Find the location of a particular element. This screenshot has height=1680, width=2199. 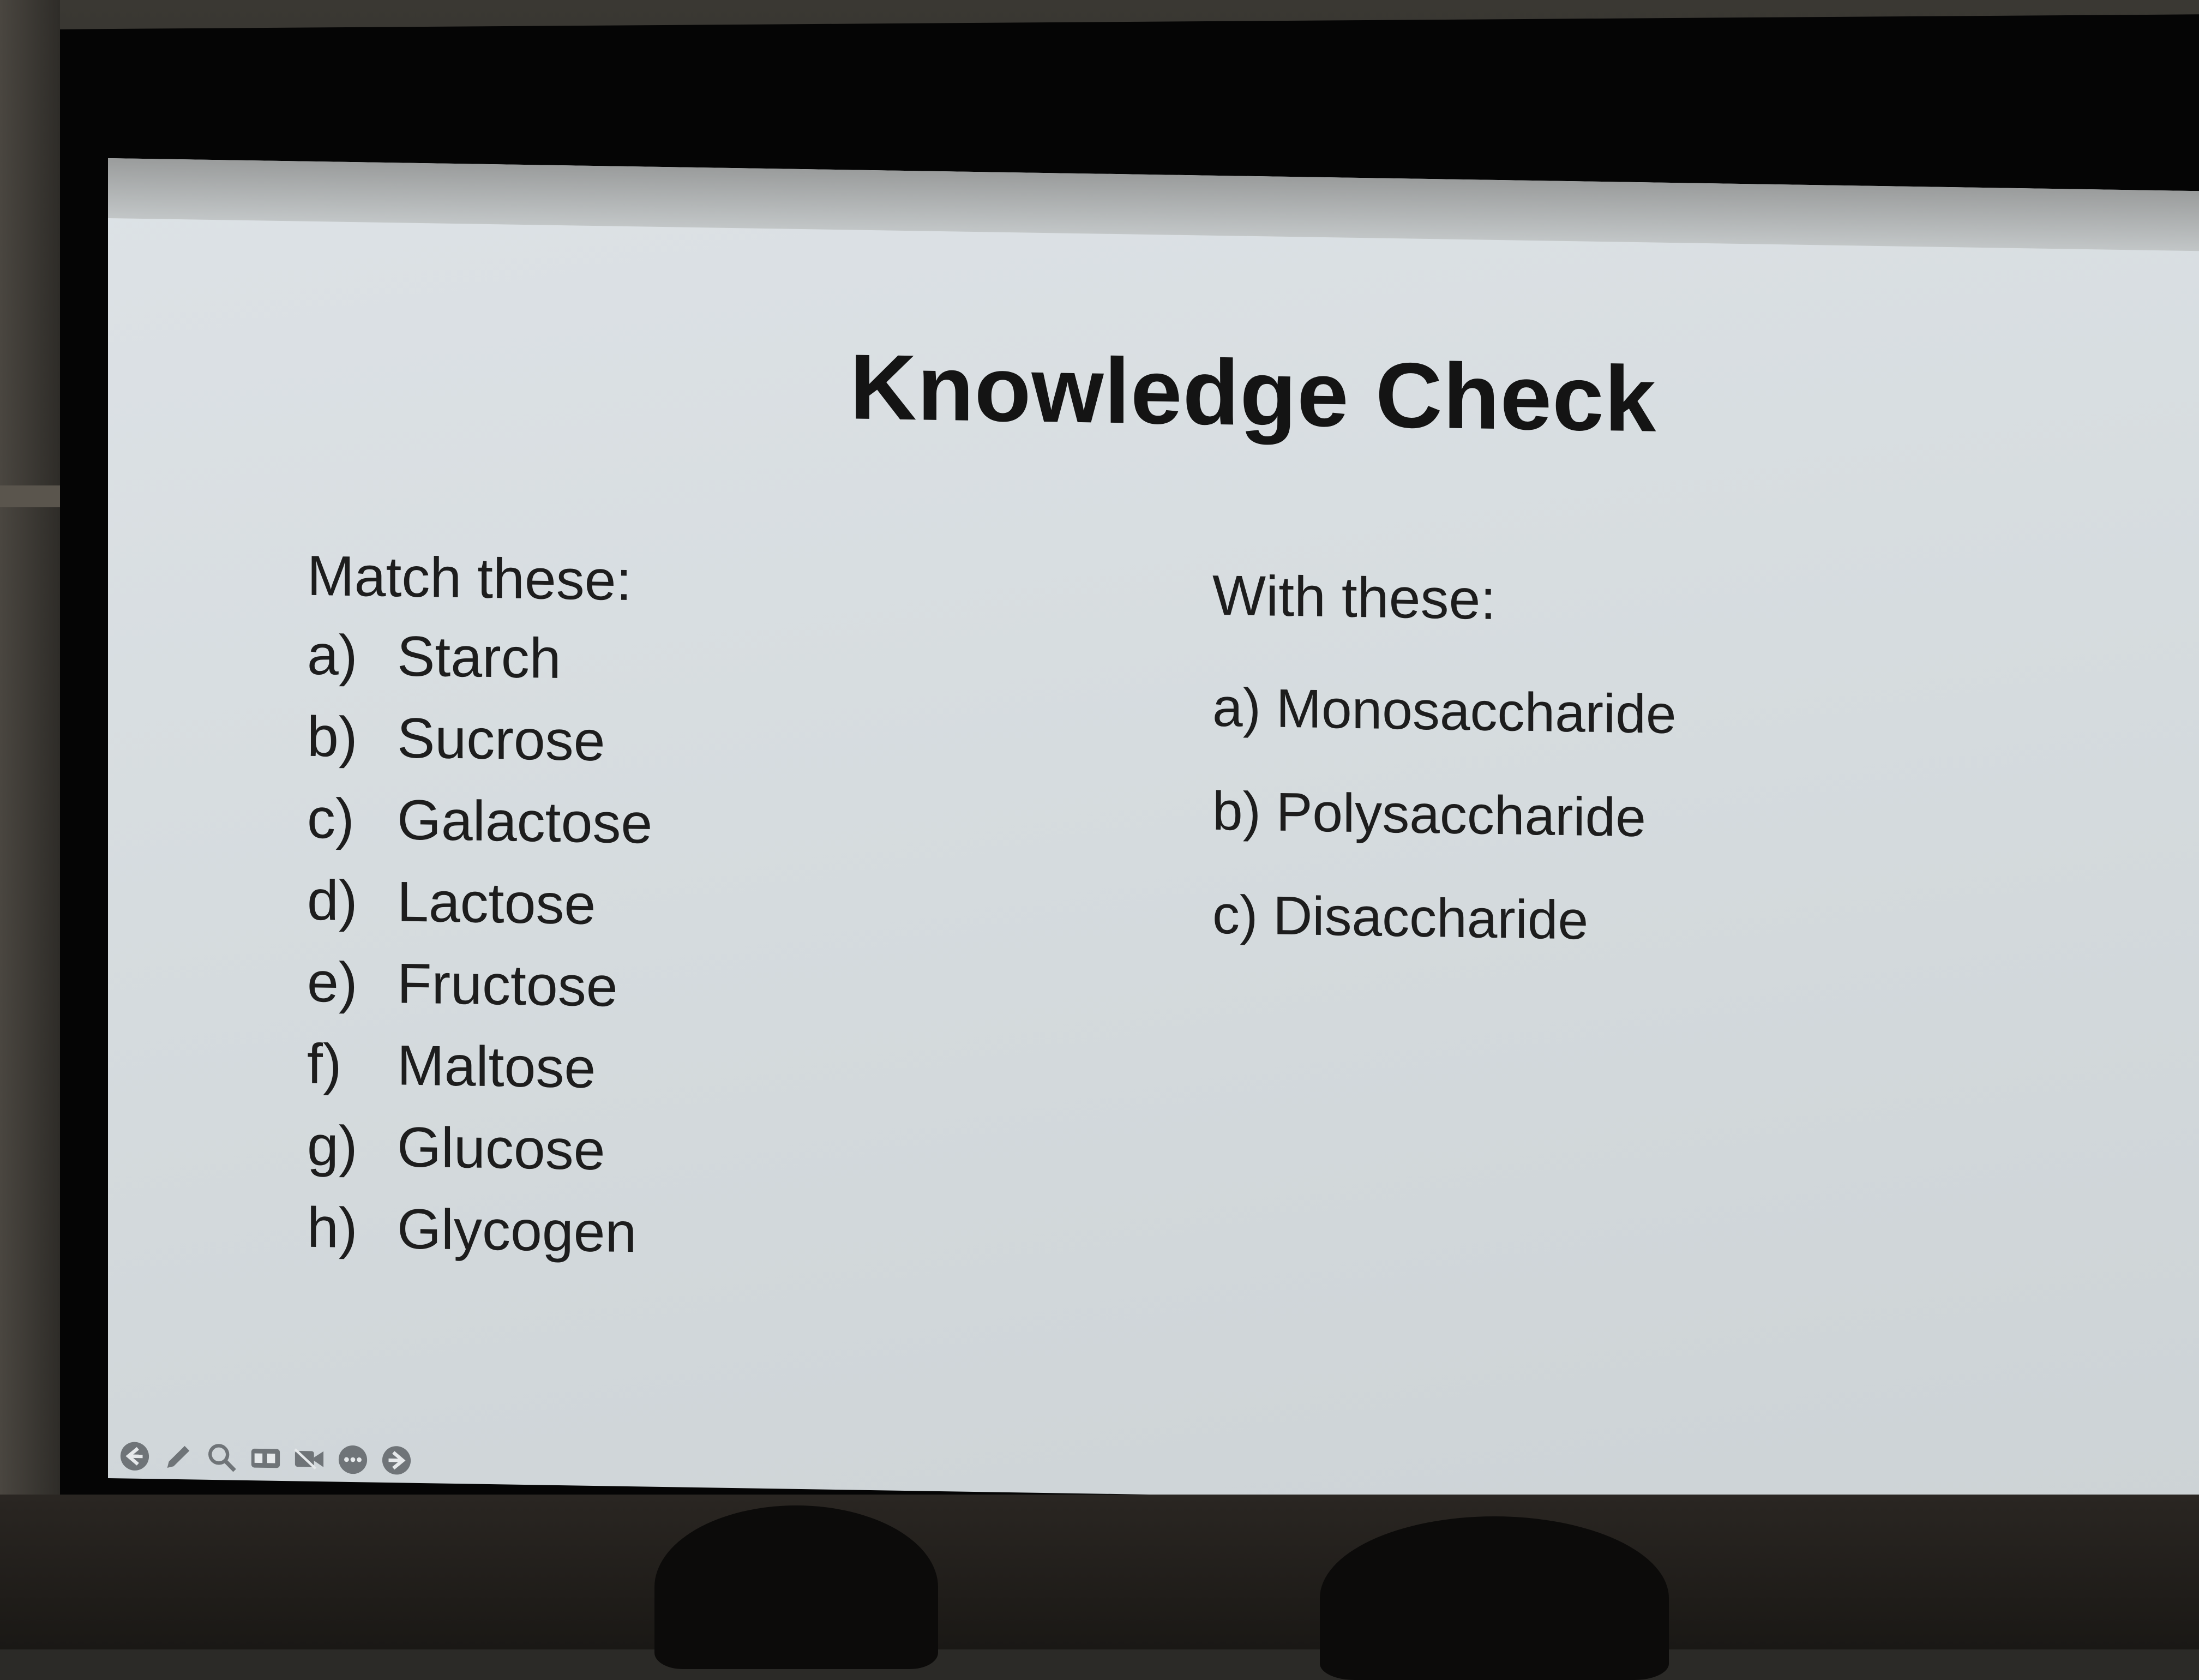

zoom-icon is located at coordinates (222, 1458).